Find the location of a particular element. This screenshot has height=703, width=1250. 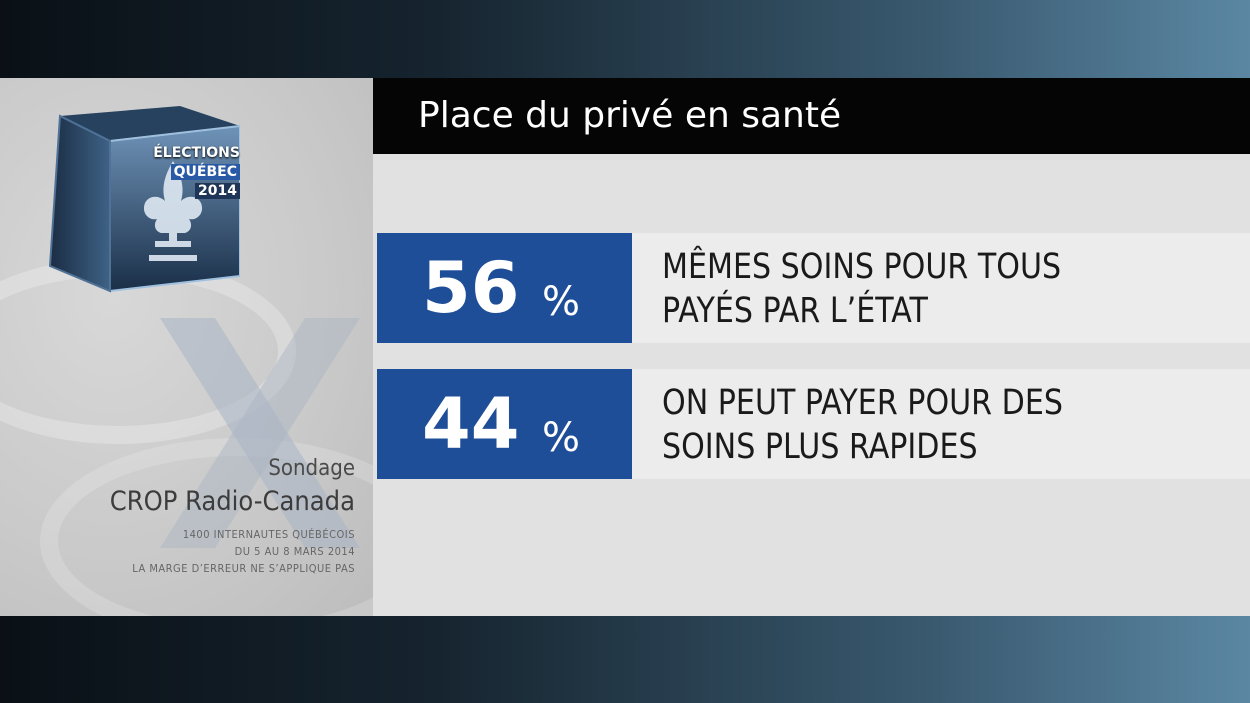

source-name: CROP Radio-Canada is located at coordinates (232, 501).